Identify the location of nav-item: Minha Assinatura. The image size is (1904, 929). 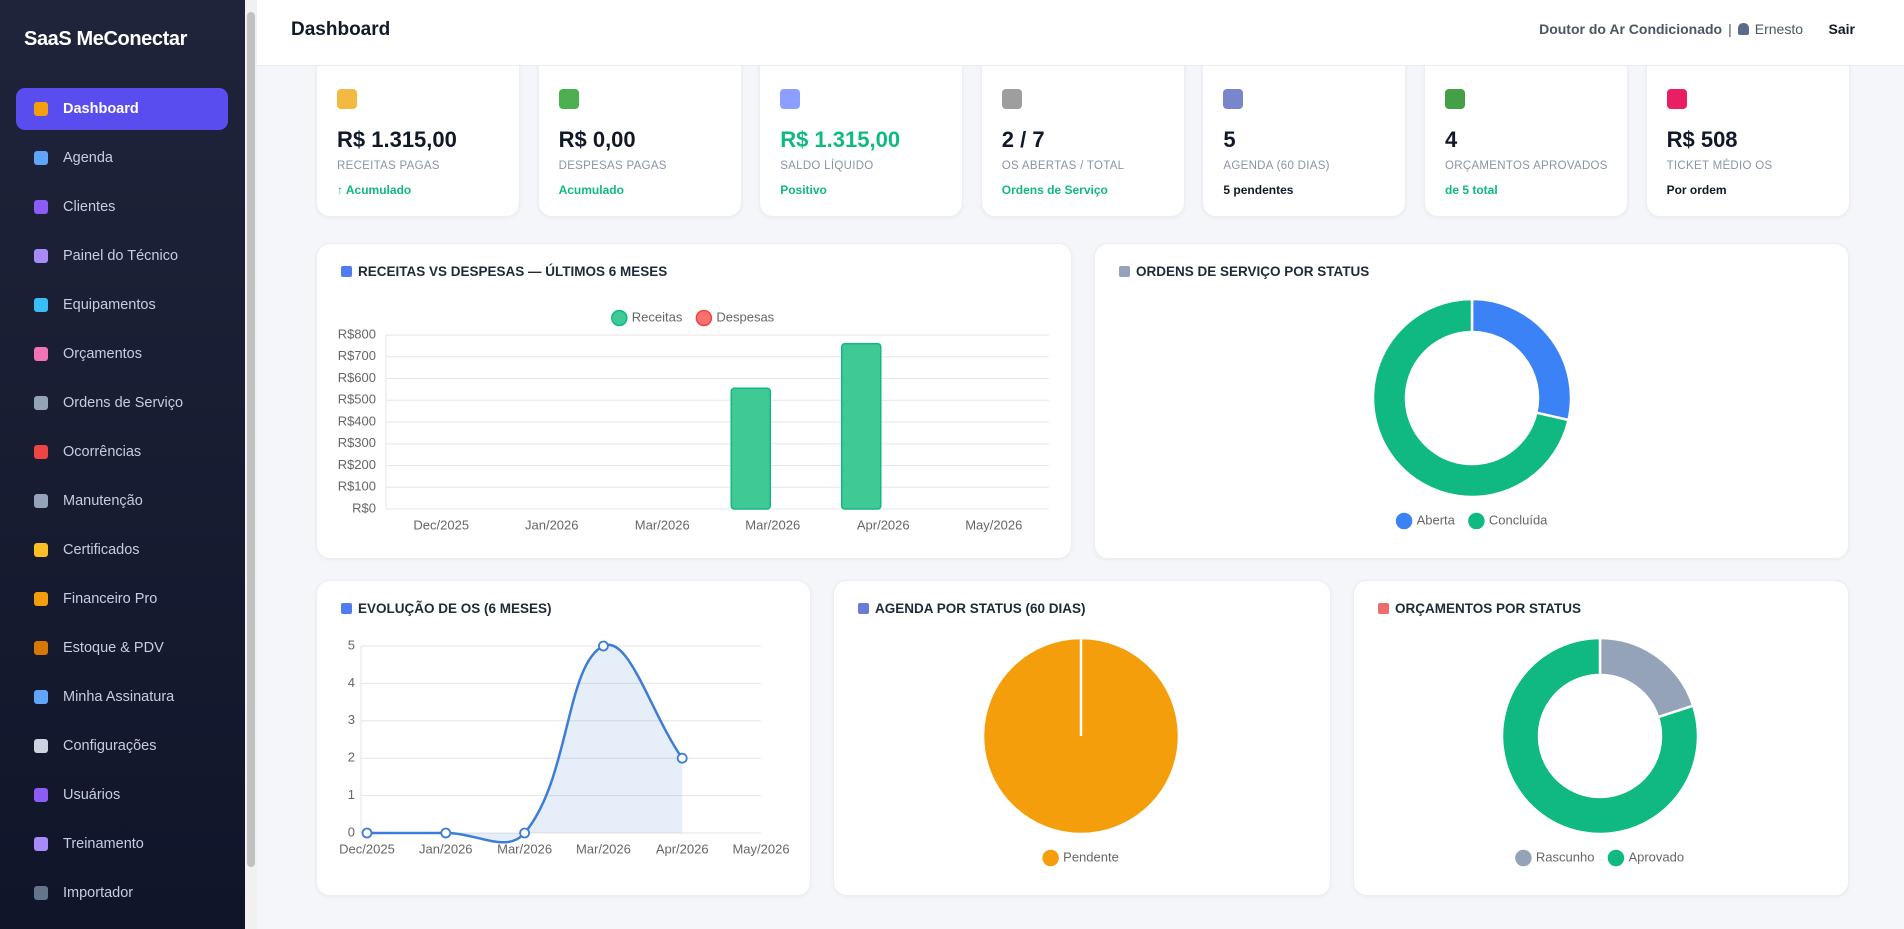
(122, 697).